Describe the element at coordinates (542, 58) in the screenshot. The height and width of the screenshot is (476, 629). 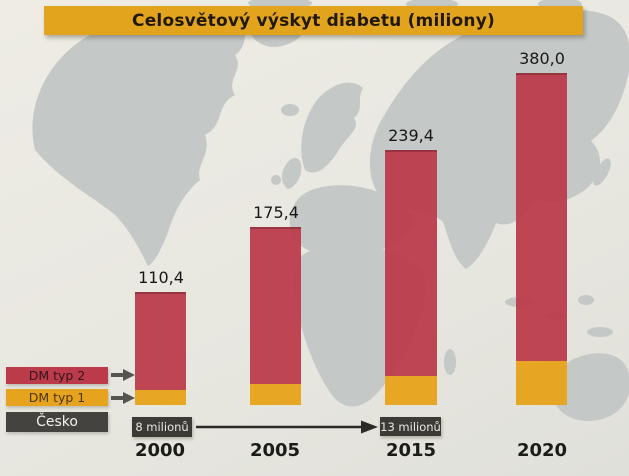
I see `value-label-2020: 380,0` at that location.